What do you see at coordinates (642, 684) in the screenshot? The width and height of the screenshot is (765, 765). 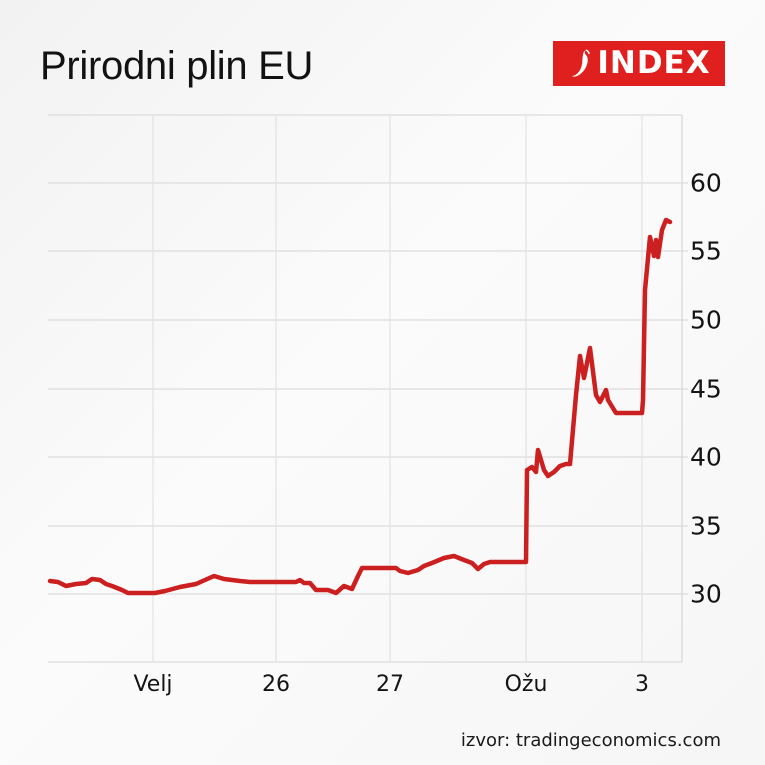 I see `x-tick-3: 3` at bounding box center [642, 684].